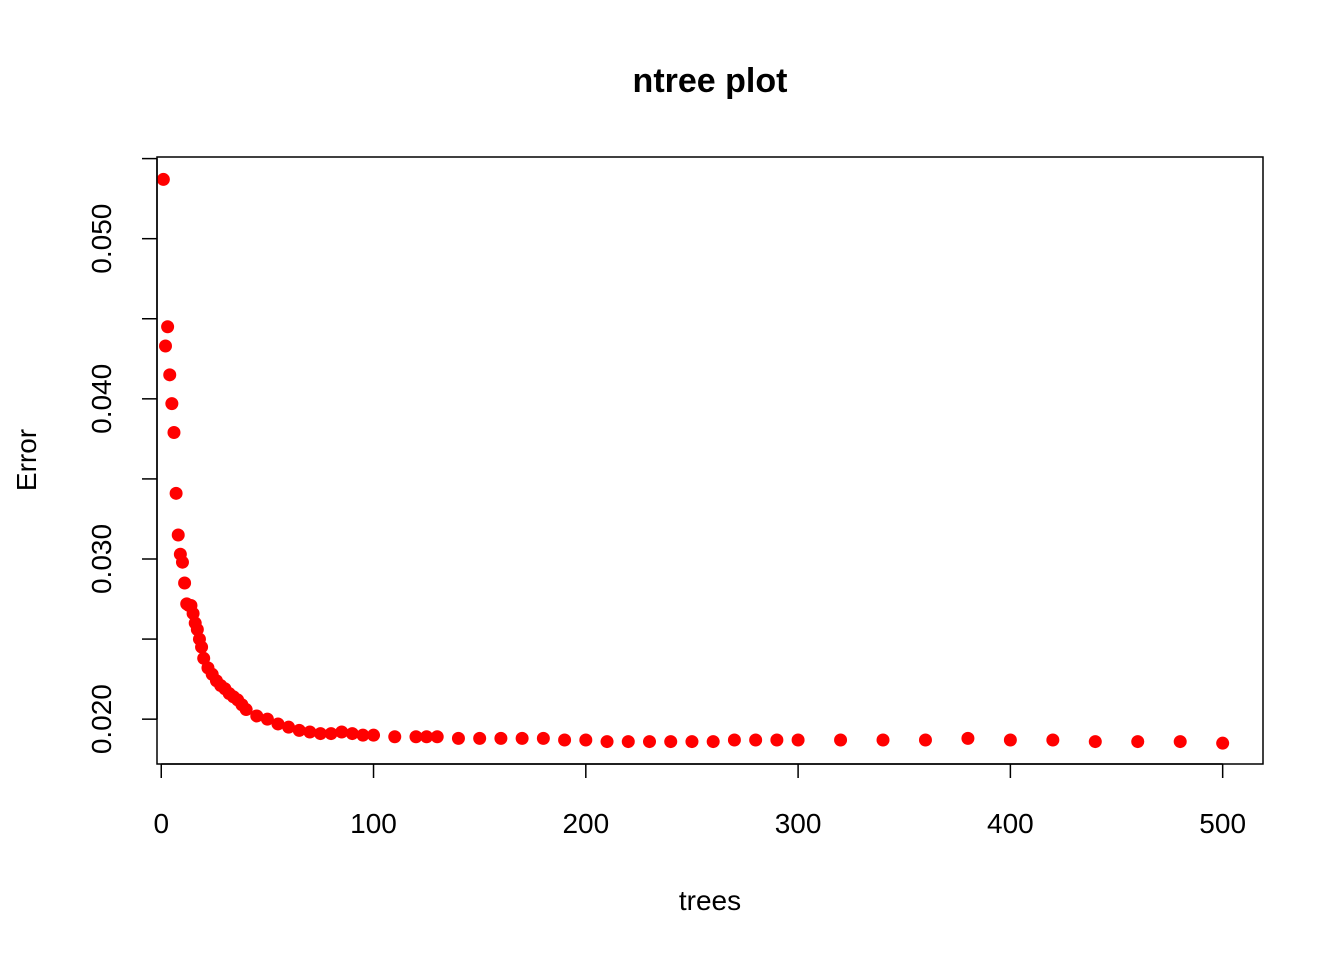  Describe the element at coordinates (122, 455) in the screenshot. I see `y-axis: 0.020 0.030 0.040 0.050` at that location.